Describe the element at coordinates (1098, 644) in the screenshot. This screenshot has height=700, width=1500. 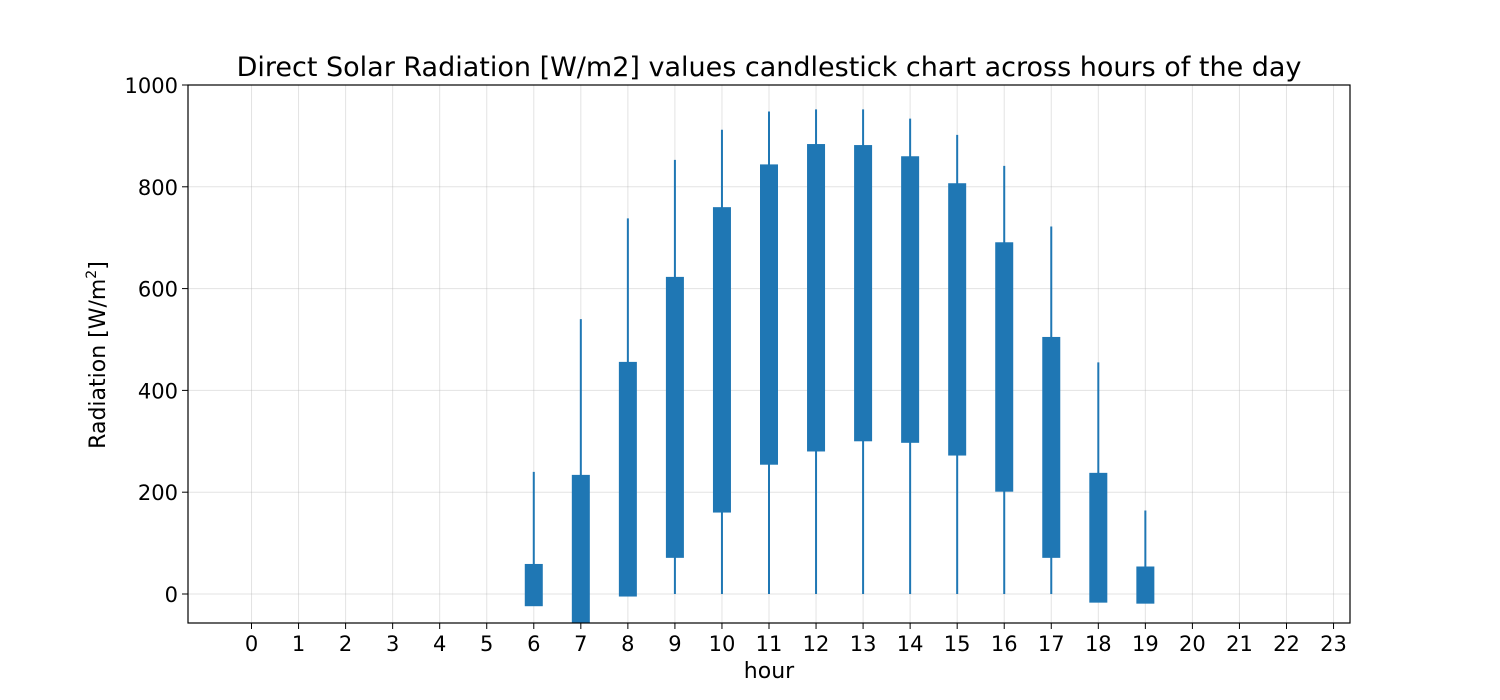
I see `x-tick-label: 18` at that location.